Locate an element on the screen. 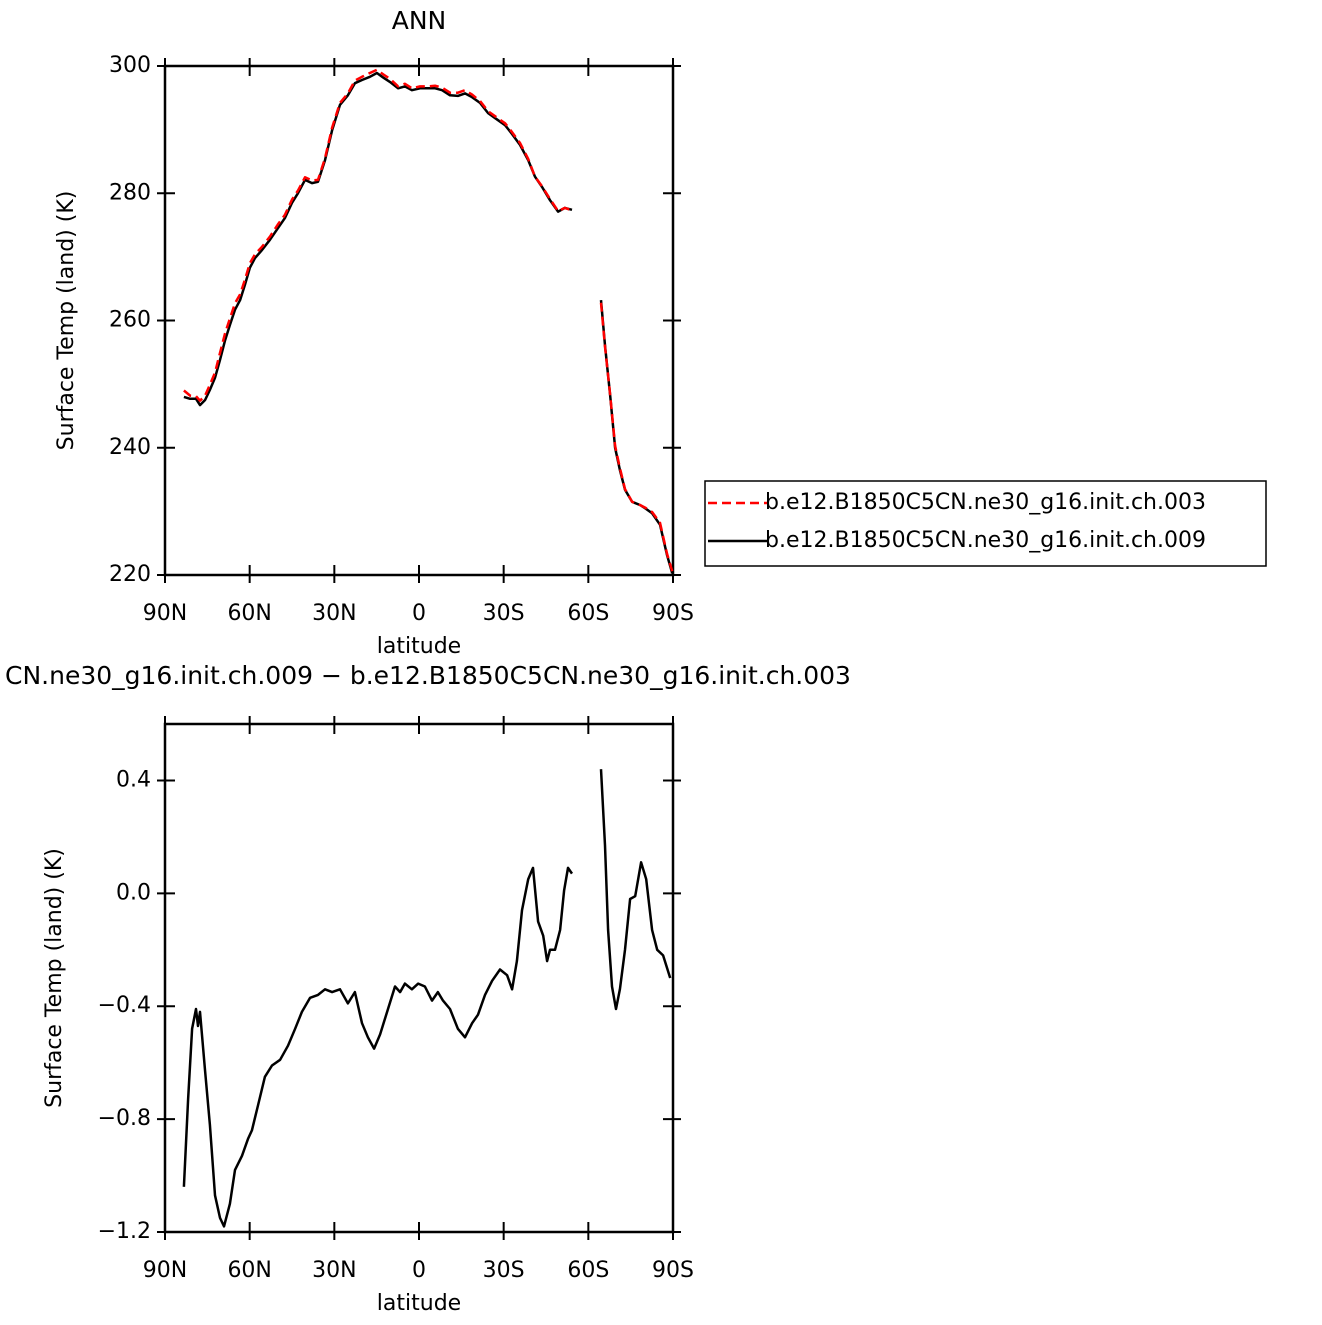  y-tick-label: −0.8 is located at coordinates (124, 1118).